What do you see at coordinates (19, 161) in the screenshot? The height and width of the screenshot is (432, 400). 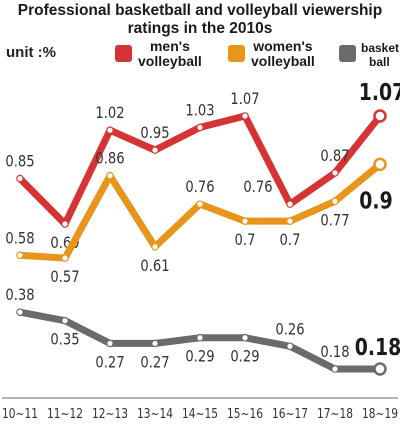 I see `data-label: 0.85` at bounding box center [19, 161].